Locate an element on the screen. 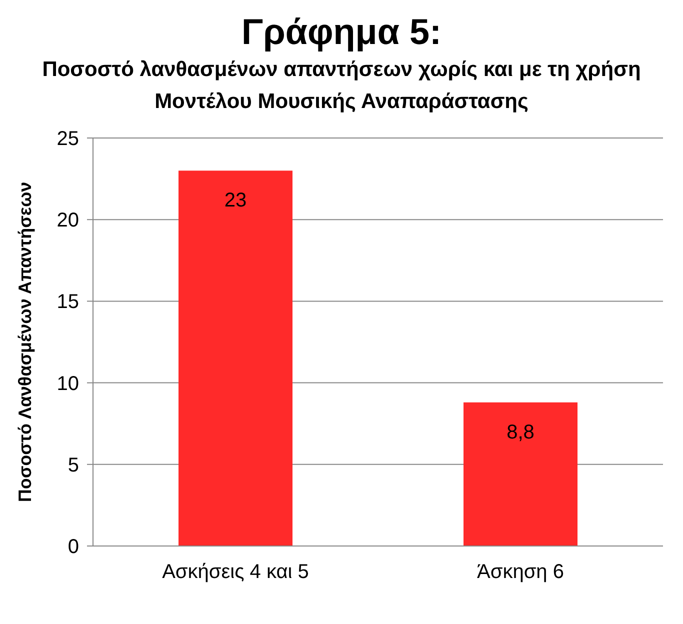  y-tick-label: 15 is located at coordinates (67, 302).